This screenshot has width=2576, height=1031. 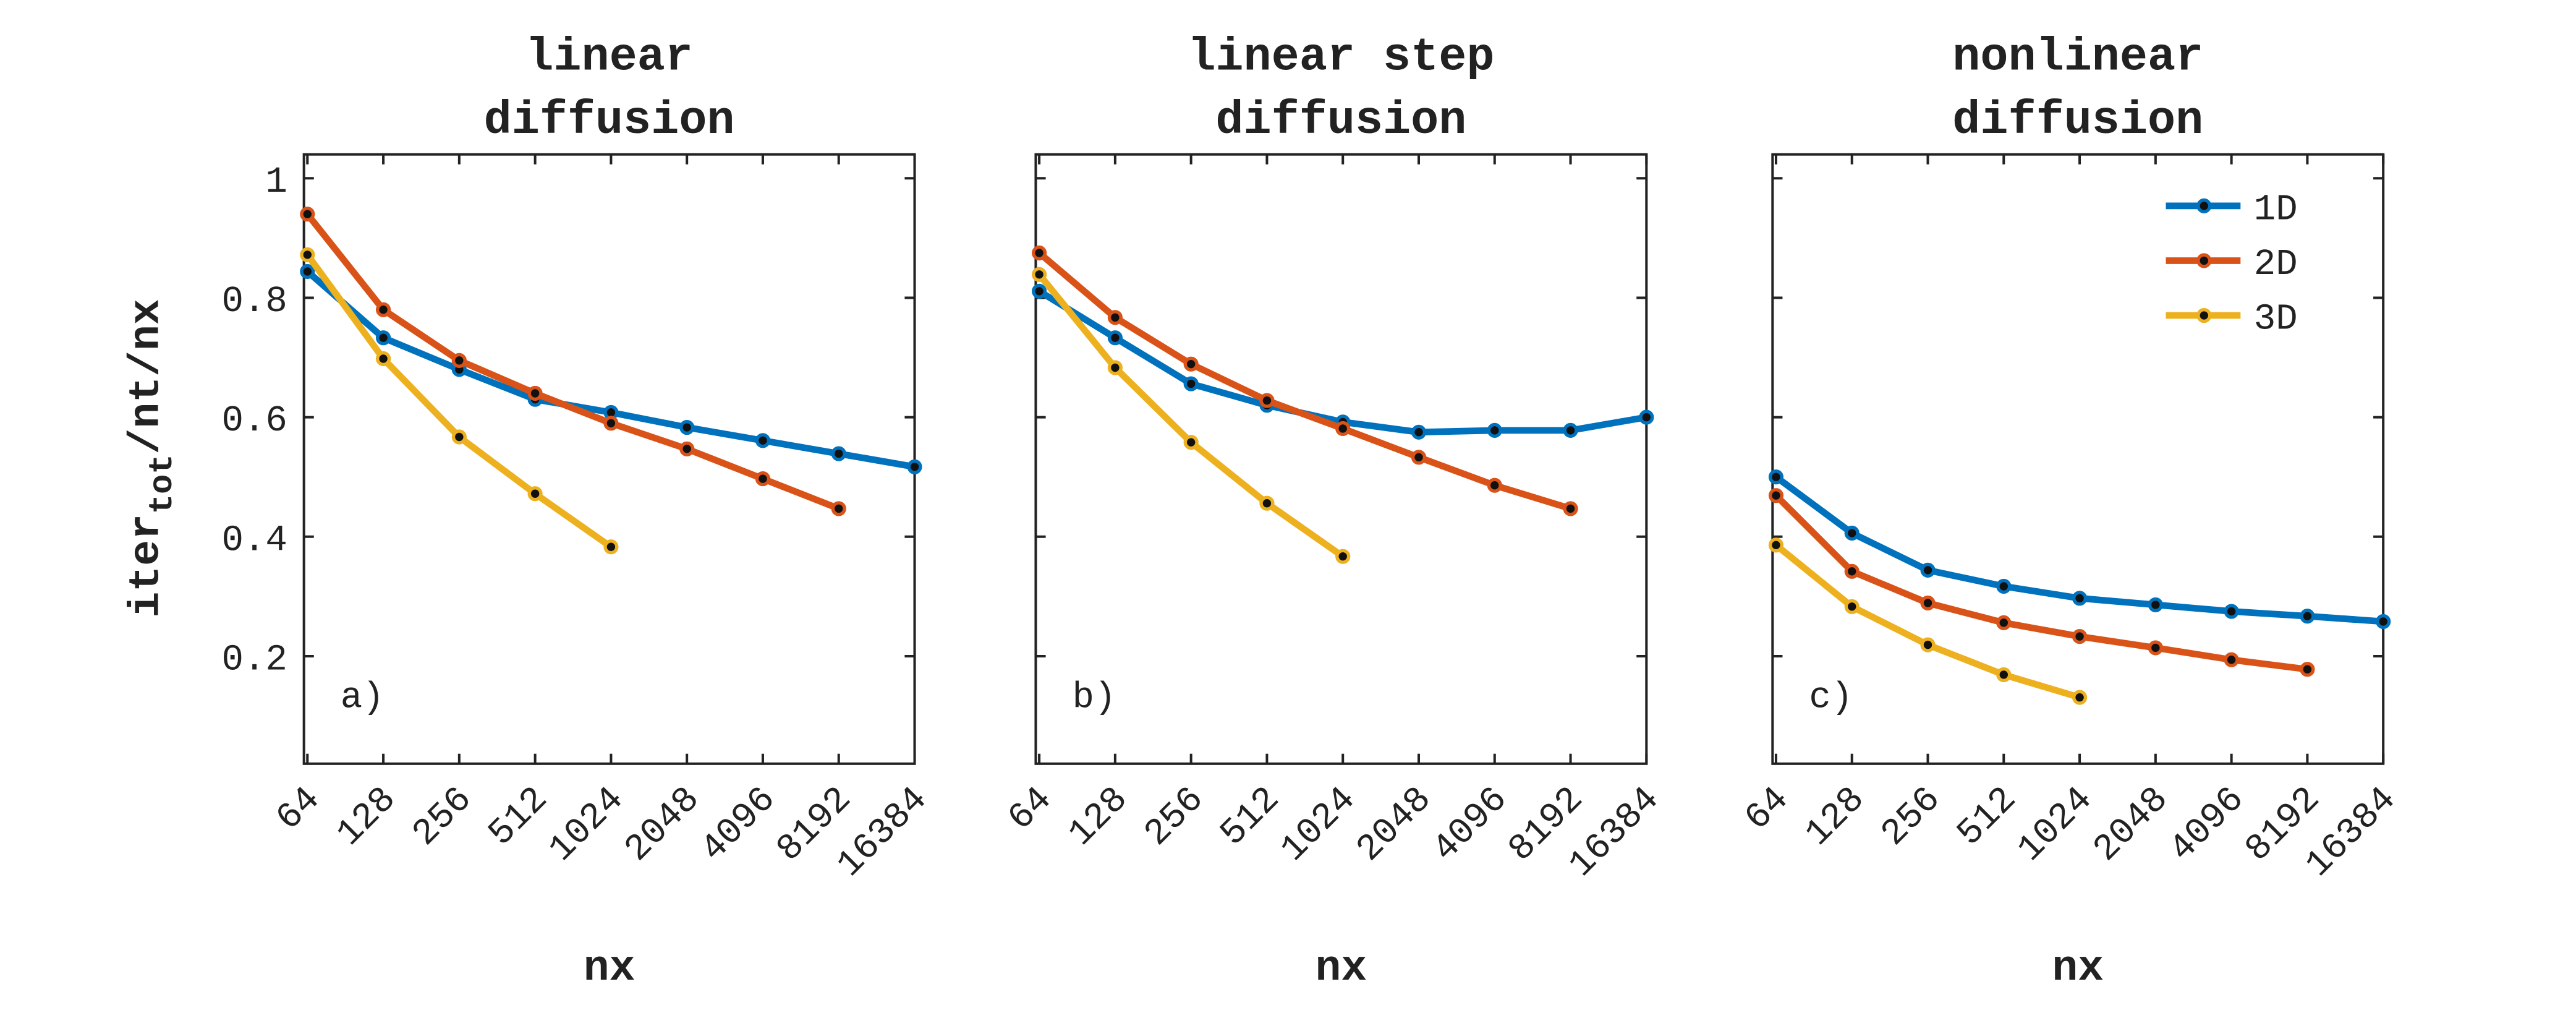 What do you see at coordinates (254, 660) in the screenshot?
I see `y-tick-label: 0.2` at bounding box center [254, 660].